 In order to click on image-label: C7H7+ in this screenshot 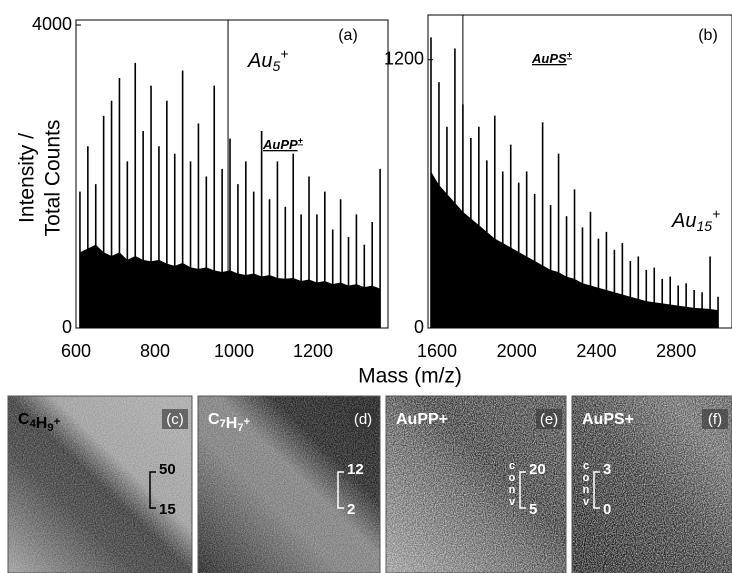, I will do `click(229, 422)`.